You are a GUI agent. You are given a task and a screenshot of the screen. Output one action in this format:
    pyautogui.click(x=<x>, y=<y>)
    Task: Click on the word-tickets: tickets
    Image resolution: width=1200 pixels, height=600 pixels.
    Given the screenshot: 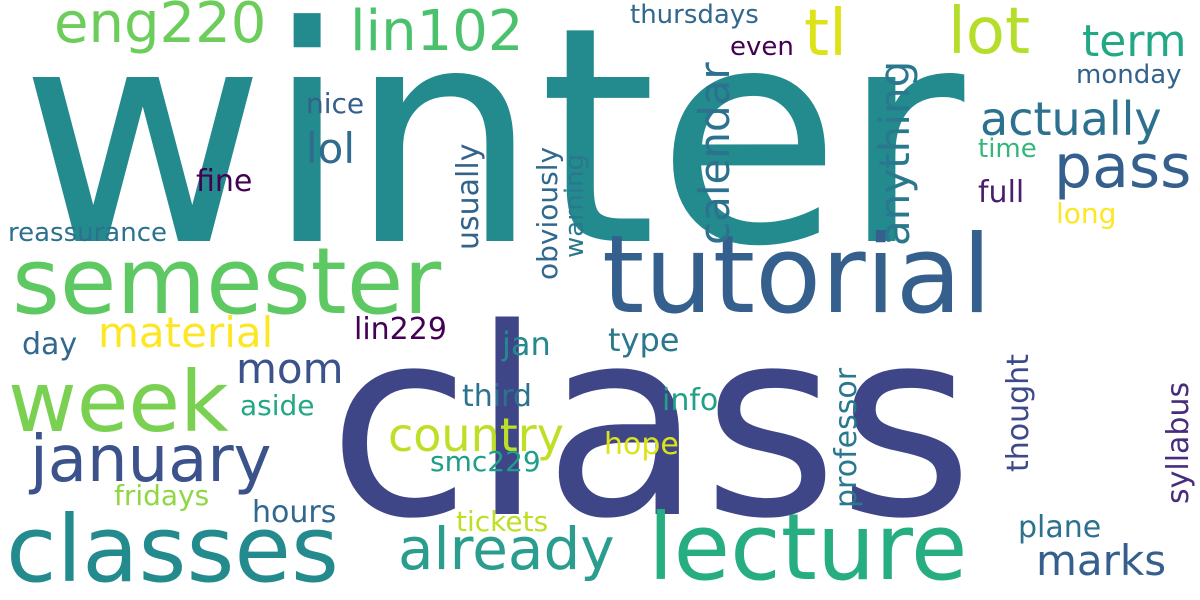 What is the action you would take?
    pyautogui.click(x=502, y=521)
    